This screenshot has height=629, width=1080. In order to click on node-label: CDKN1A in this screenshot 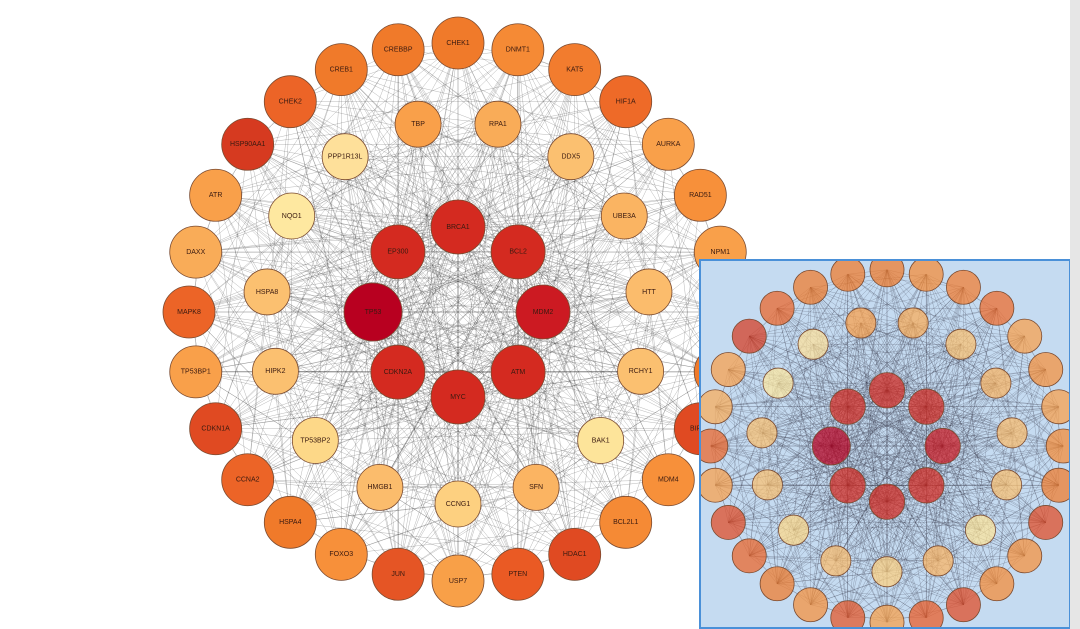, I will do `click(215, 429)`.